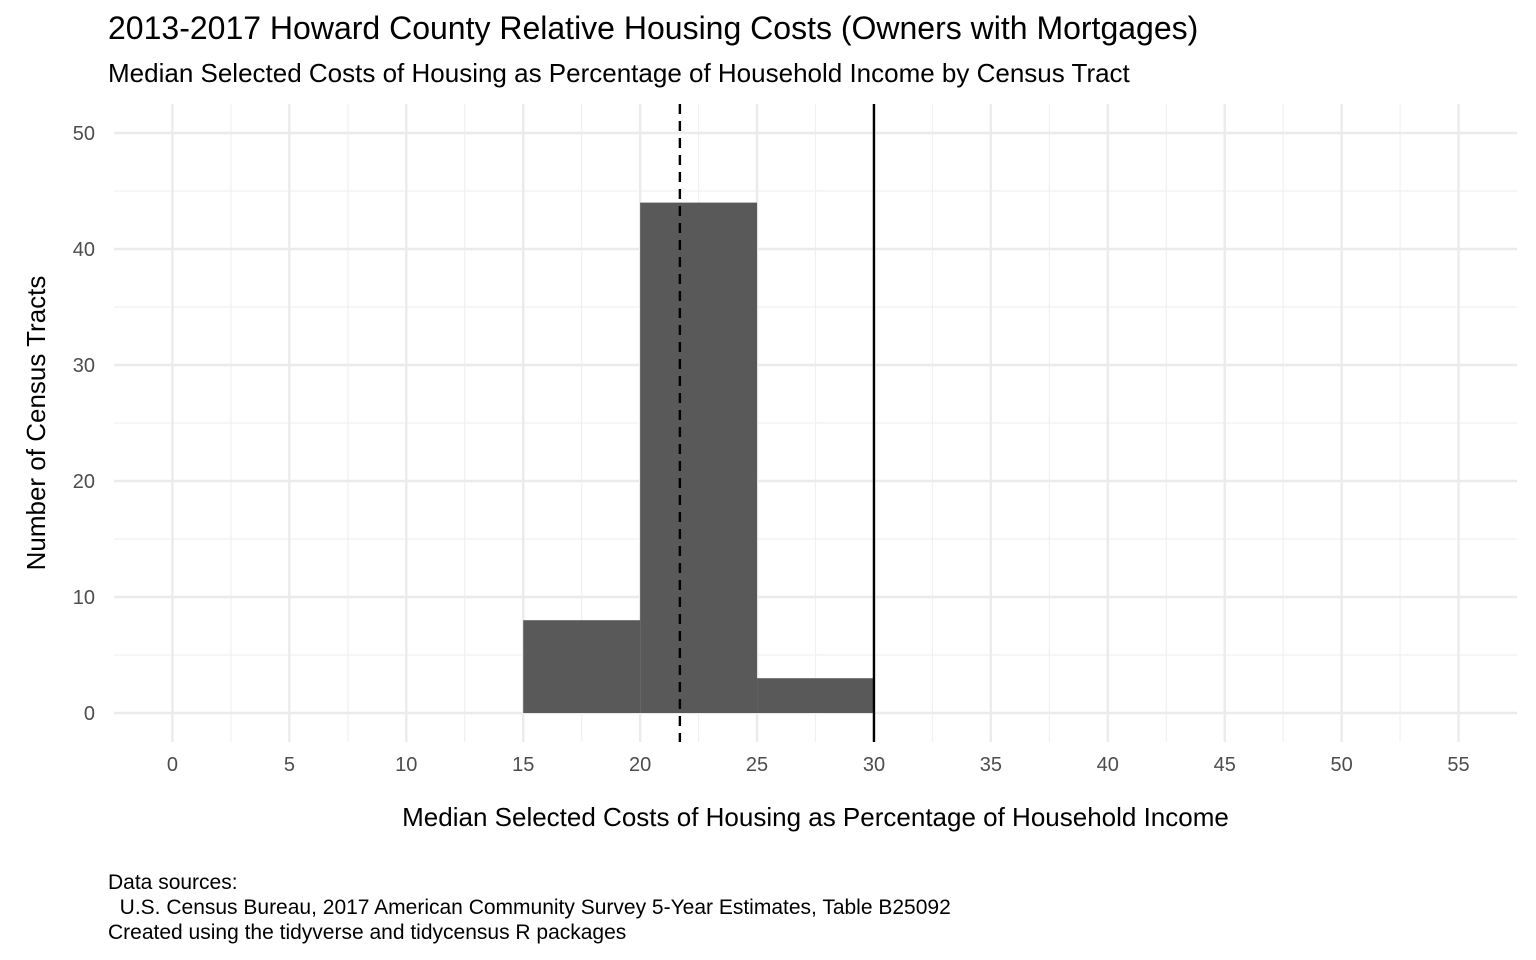 The width and height of the screenshot is (1536, 960). Describe the element at coordinates (874, 765) in the screenshot. I see `x-tick-label: 30` at that location.